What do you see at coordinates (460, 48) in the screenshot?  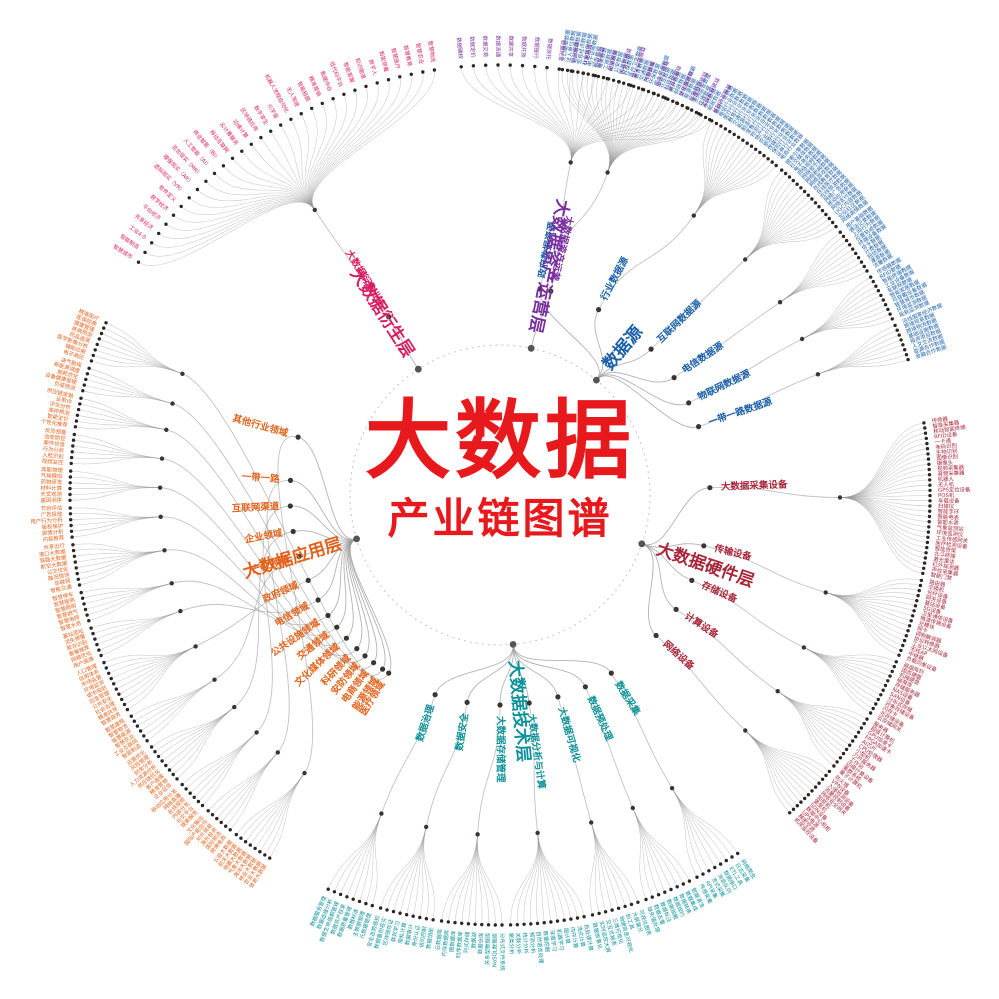 I see `node-label: 数据确权` at bounding box center [460, 48].